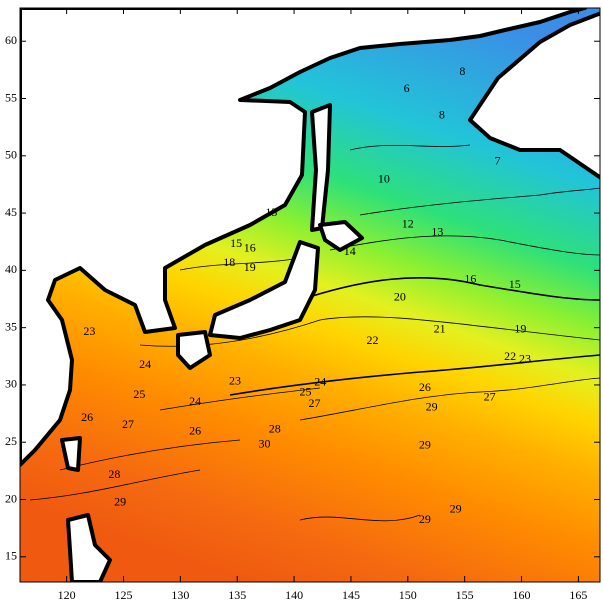 This screenshot has height=605, width=604. What do you see at coordinates (11, 556) in the screenshot?
I see `y-tick-label: 15` at bounding box center [11, 556].